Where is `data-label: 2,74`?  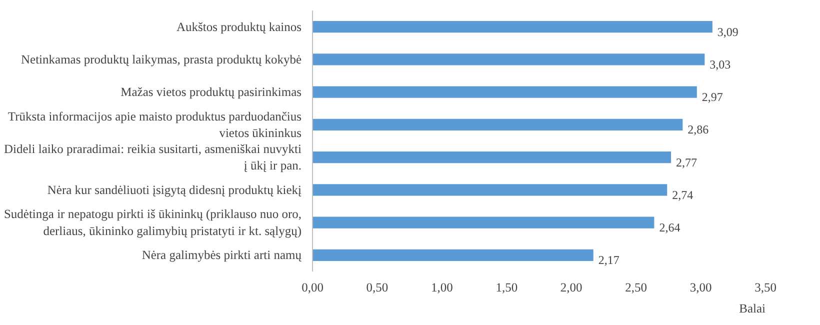
data-label: 2,74 is located at coordinates (683, 195).